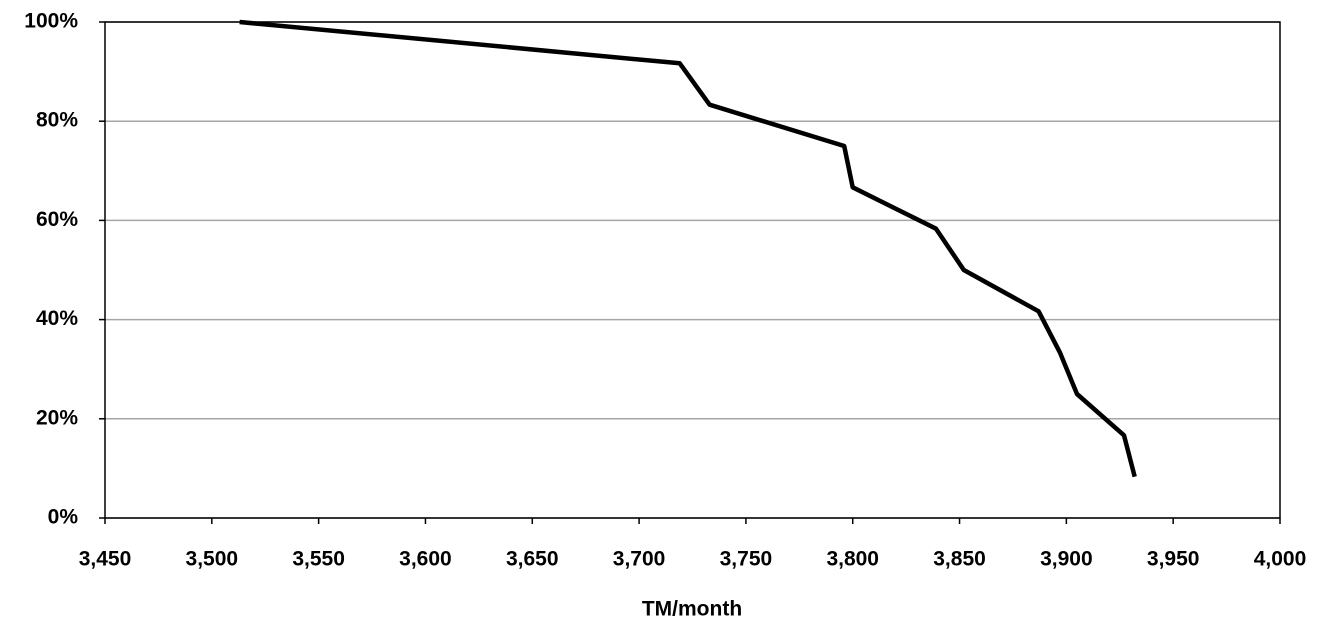 Image resolution: width=1333 pixels, height=626 pixels. I want to click on x-tick-label: 3,450, so click(105, 559).